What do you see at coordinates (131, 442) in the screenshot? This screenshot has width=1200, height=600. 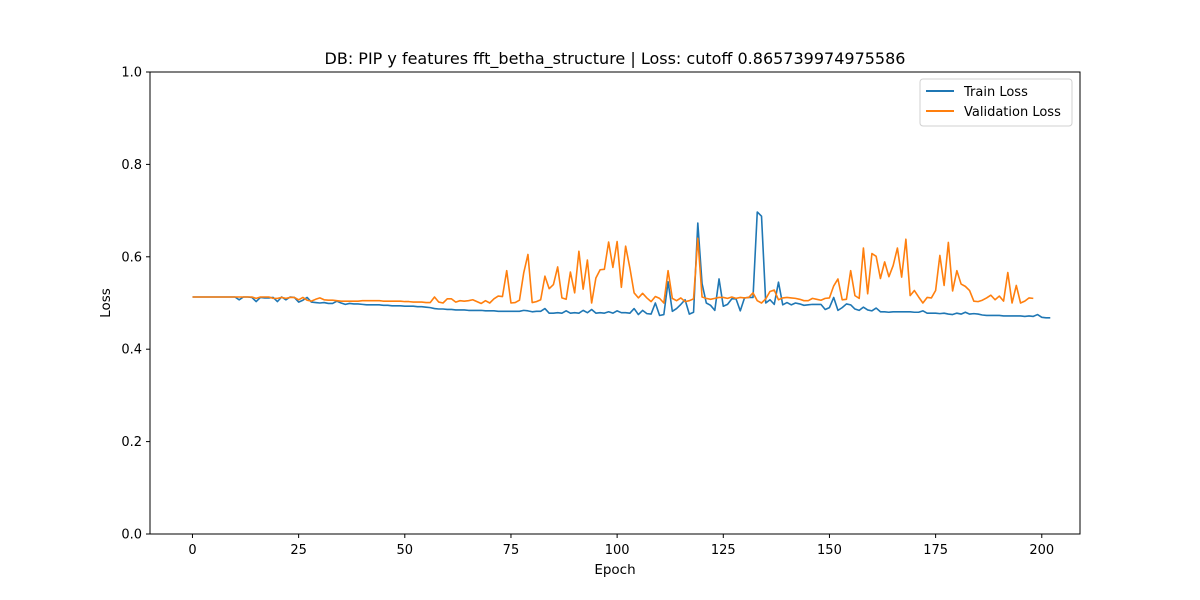 I see `y-tick-label: 0.2` at bounding box center [131, 442].